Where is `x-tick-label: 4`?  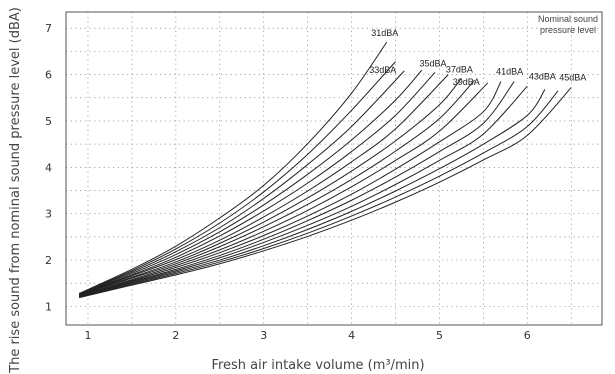
x-tick-label: 4 is located at coordinates (351, 335).